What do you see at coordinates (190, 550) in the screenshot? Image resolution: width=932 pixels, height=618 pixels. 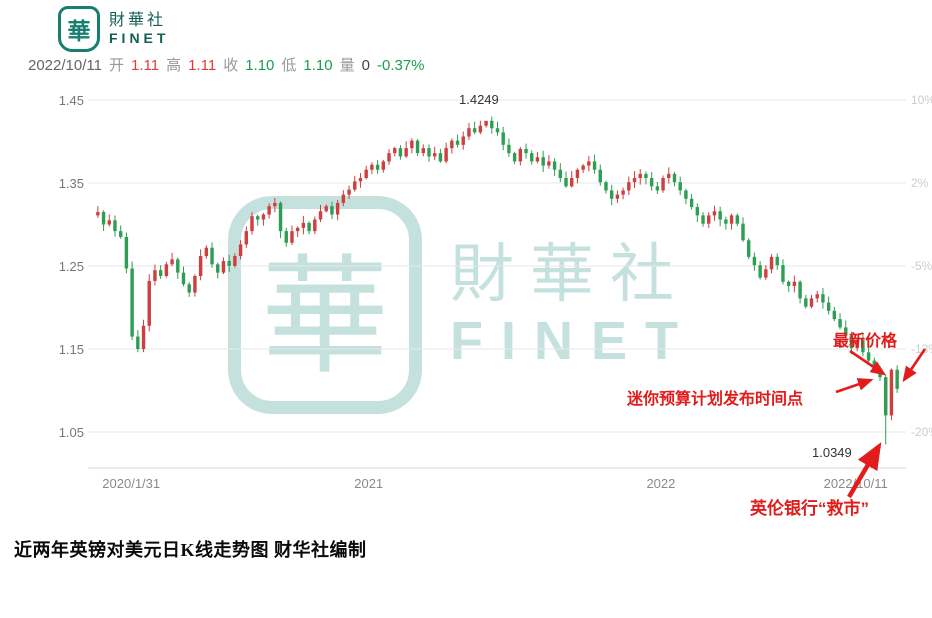 I see `chart-caption: 近两年英镑对美元日K线走势图 财华社编制` at bounding box center [190, 550].